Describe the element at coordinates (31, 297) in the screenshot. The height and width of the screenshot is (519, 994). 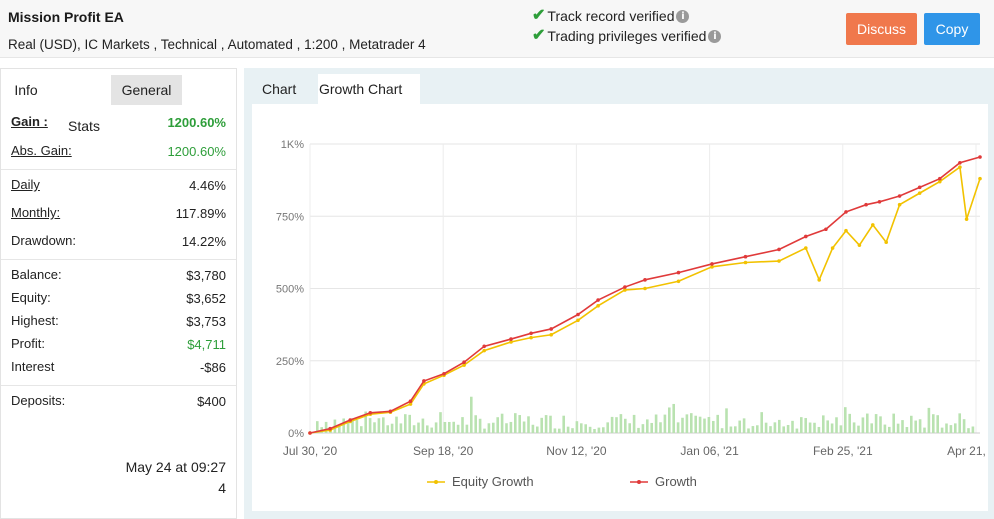
I see `stat-label: Equity:` at that location.